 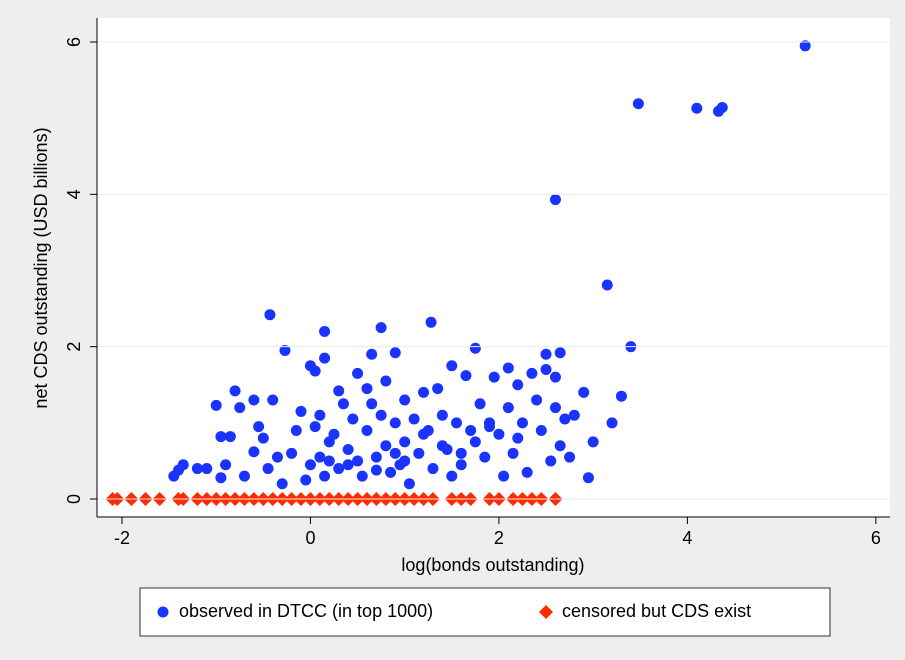 I want to click on x-axis-title: log(bonds outstanding), so click(x=492, y=565).